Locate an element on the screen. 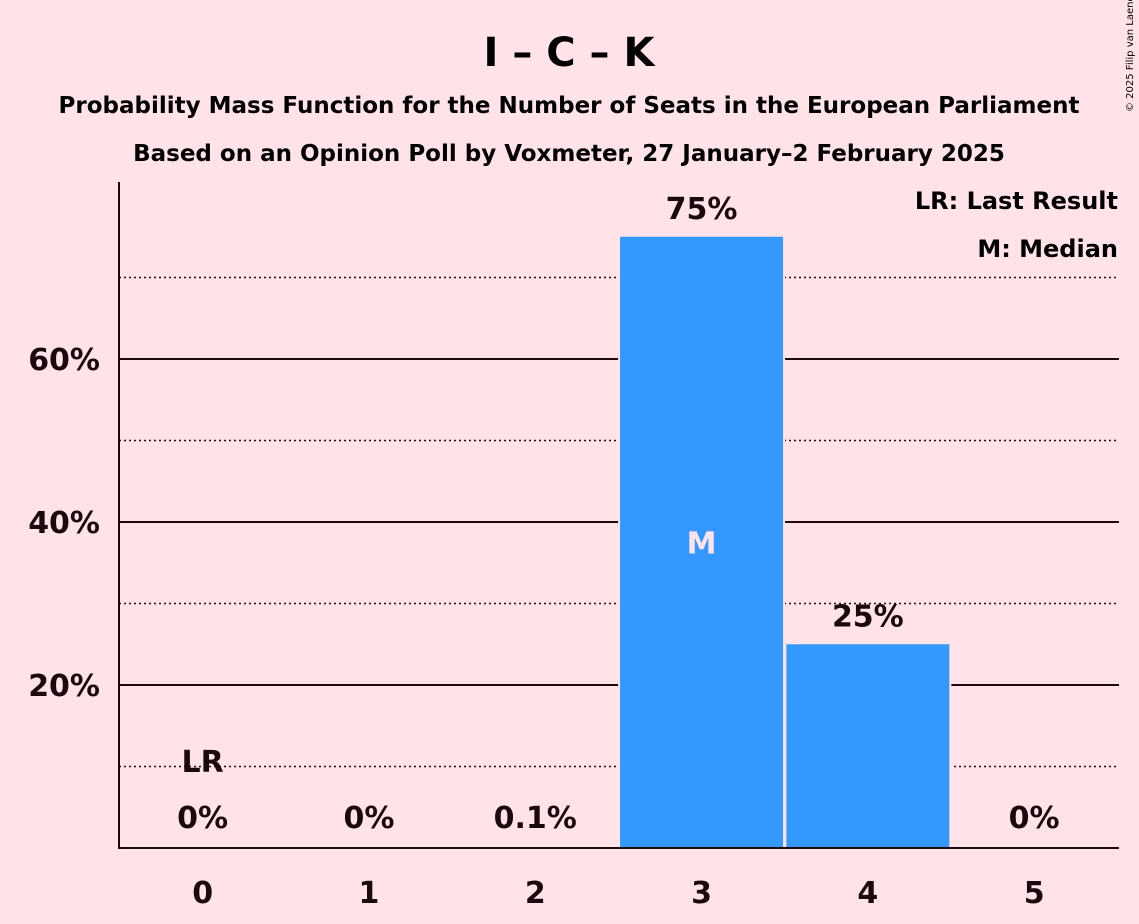 The height and width of the screenshot is (924, 1139). data-label: 75% is located at coordinates (702, 209).